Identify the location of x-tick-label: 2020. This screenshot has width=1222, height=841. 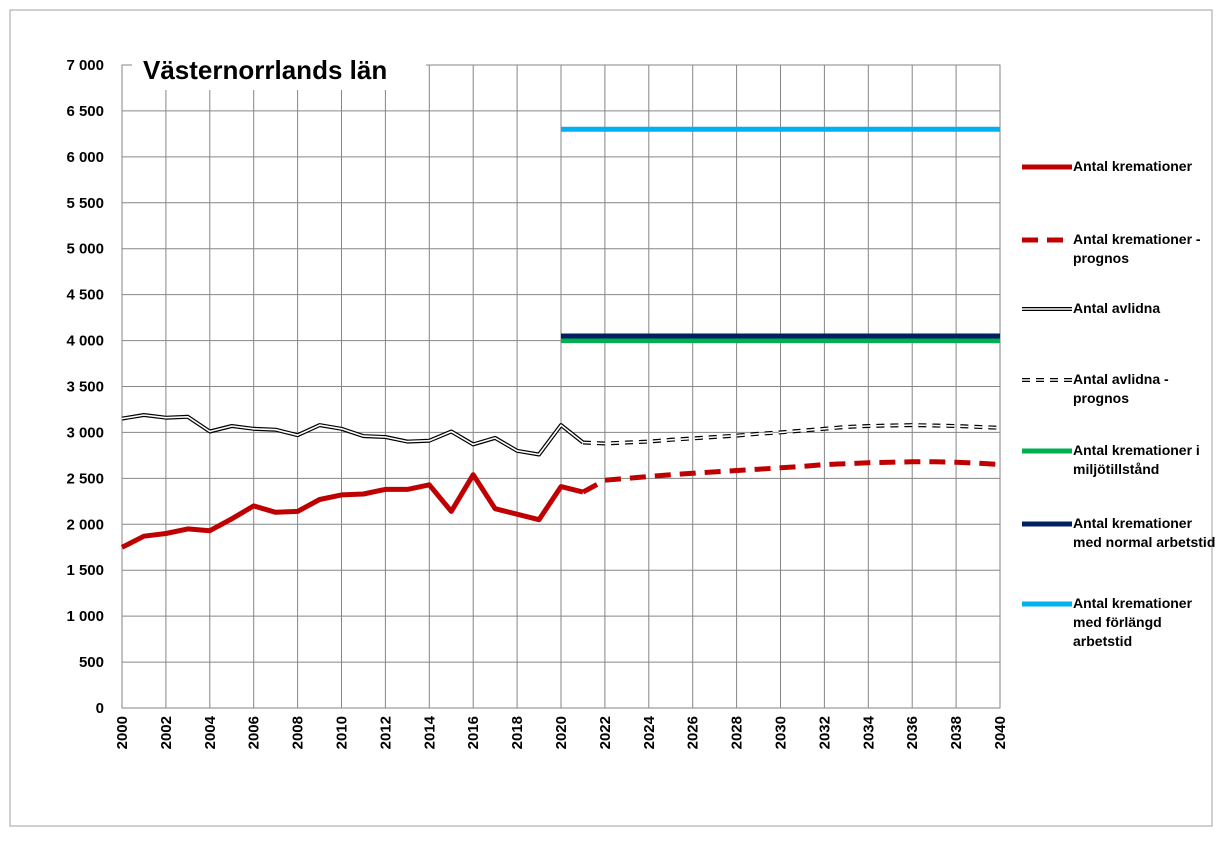
(561, 732).